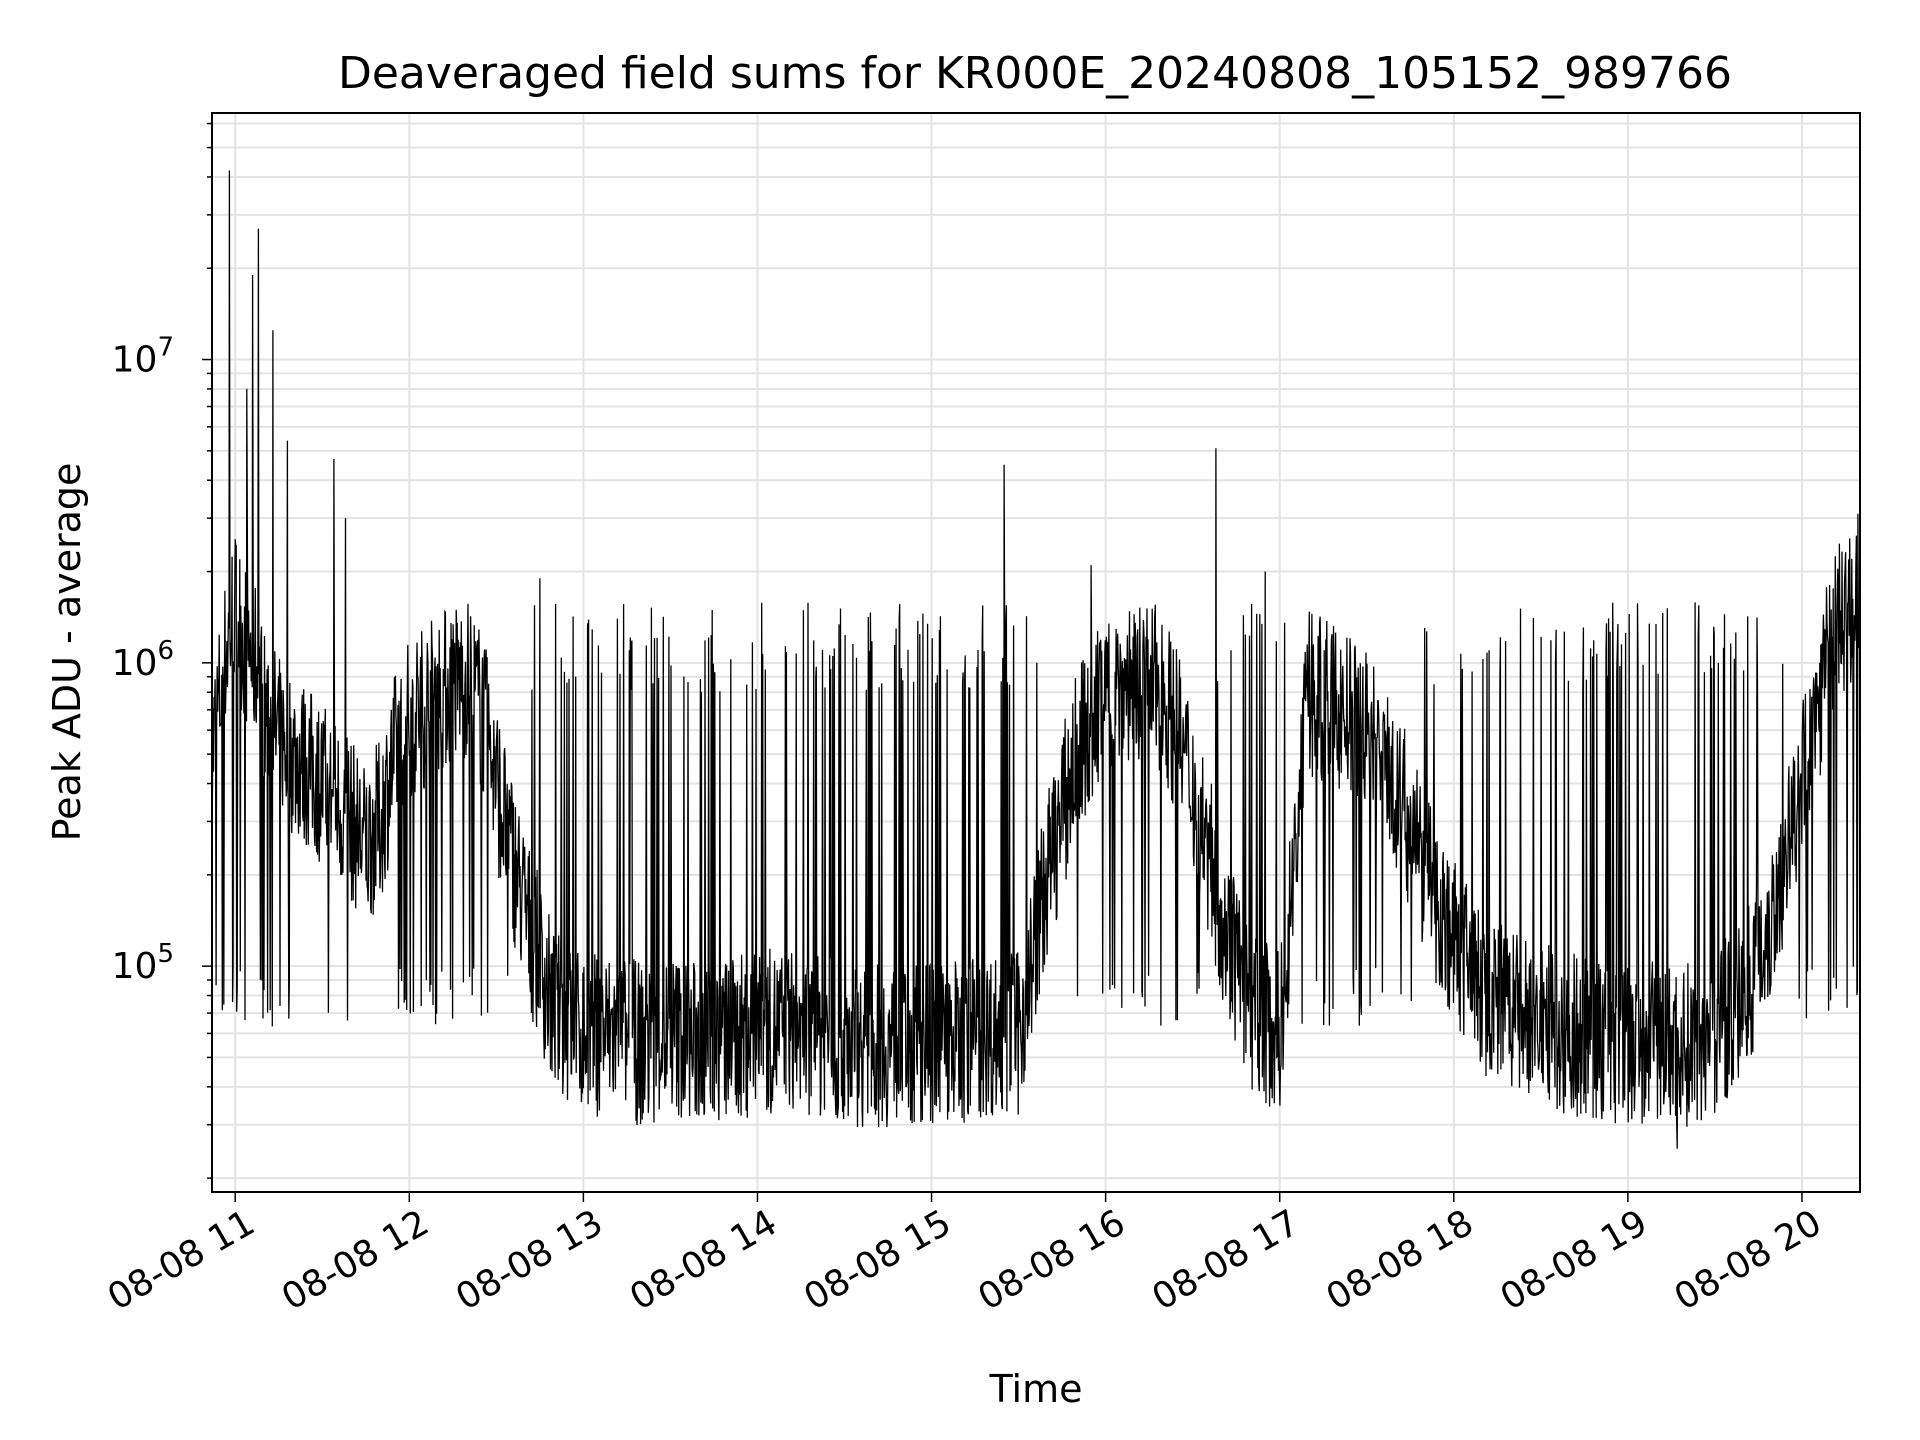 This screenshot has height=1440, width=1920. I want to click on y-tick-label: 10⁶, so click(143, 660).